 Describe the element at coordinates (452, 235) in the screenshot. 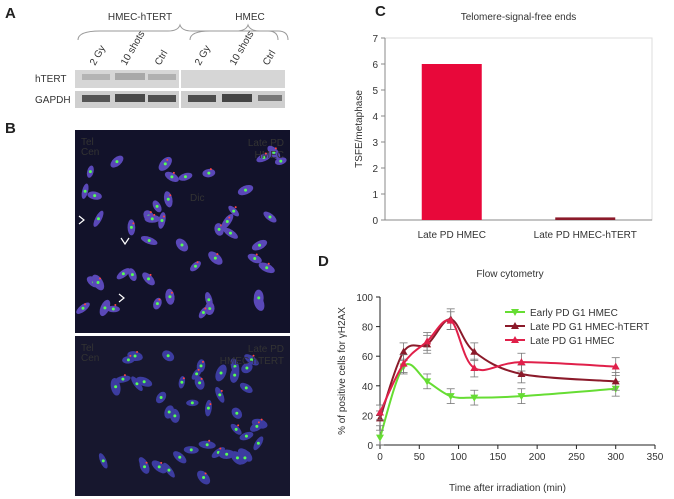

I see `x-tick-label: Late PD HMEC` at that location.